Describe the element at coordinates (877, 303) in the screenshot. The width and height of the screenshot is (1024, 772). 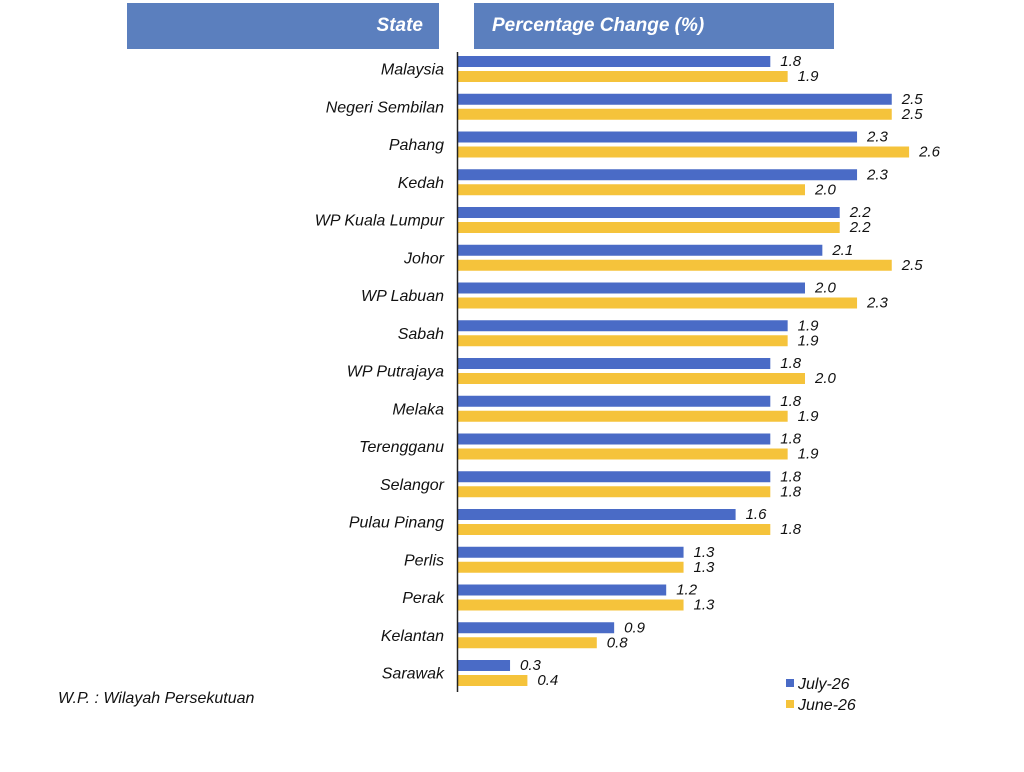
I see `data-label-june-26-wp-labuan: 2.3` at that location.